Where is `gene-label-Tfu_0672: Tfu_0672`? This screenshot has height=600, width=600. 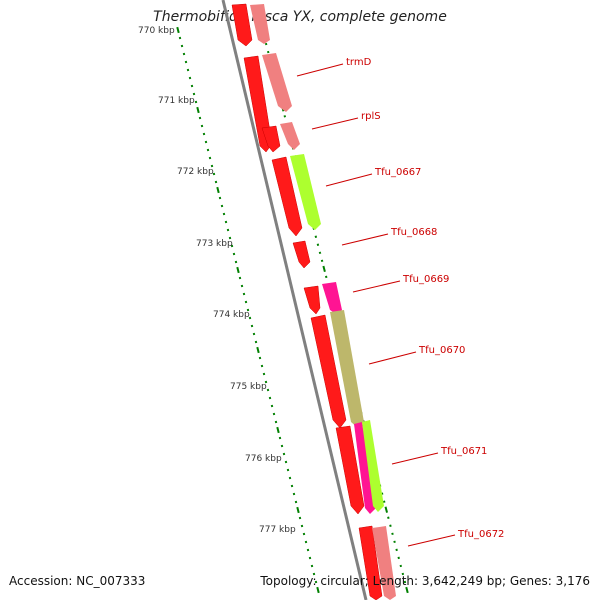 gene-label-Tfu_0672: Tfu_0672 is located at coordinates (480, 534).